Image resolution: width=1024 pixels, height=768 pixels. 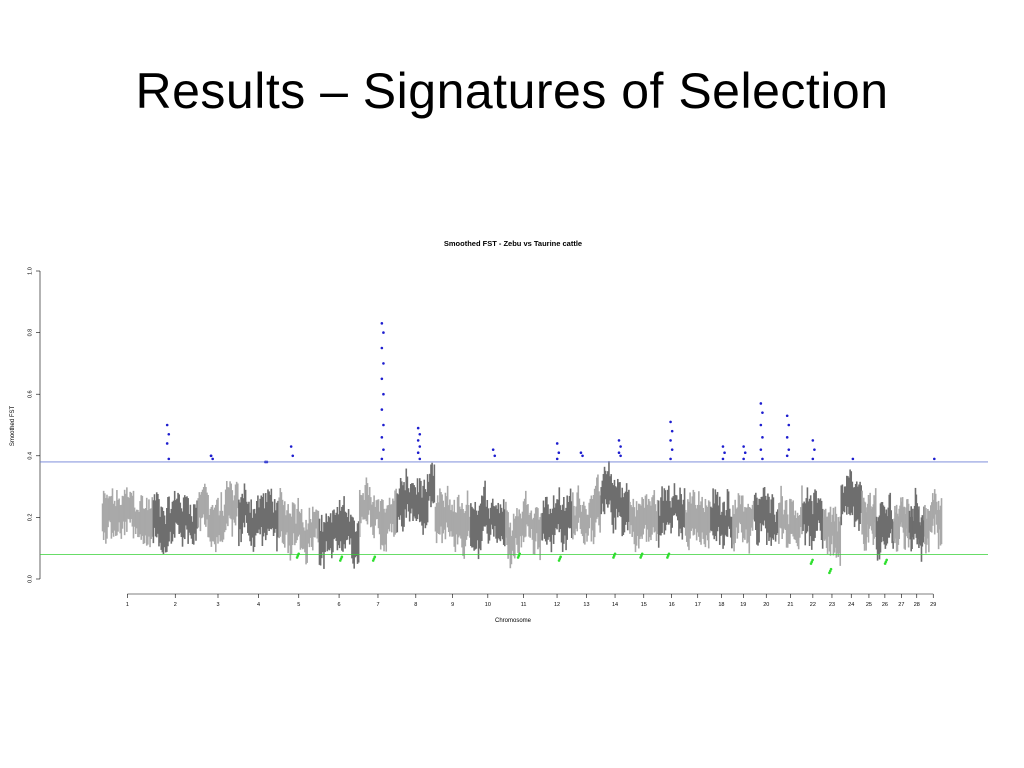 What do you see at coordinates (813, 502) in the screenshot?
I see `chromosome-22-points` at bounding box center [813, 502].